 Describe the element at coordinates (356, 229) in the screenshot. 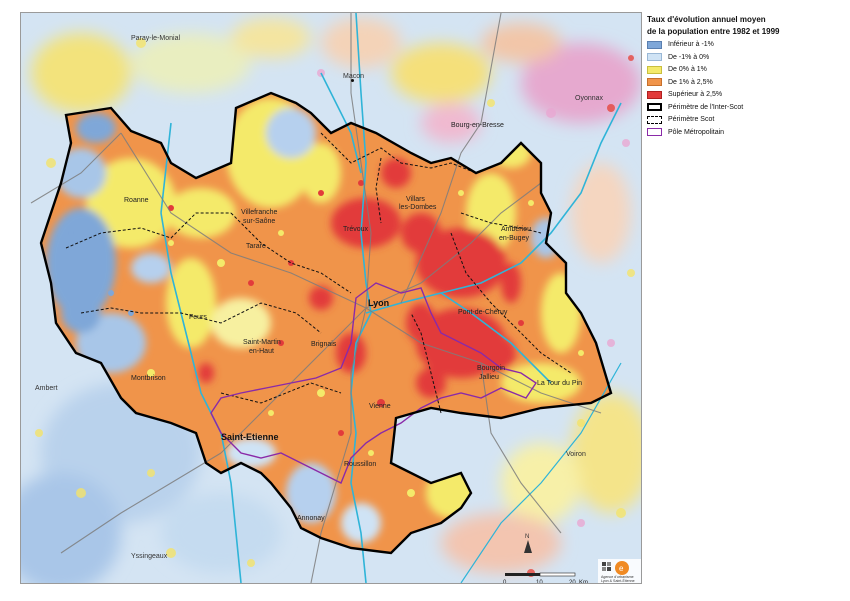

I see `place-trevoux: Trévoux` at that location.